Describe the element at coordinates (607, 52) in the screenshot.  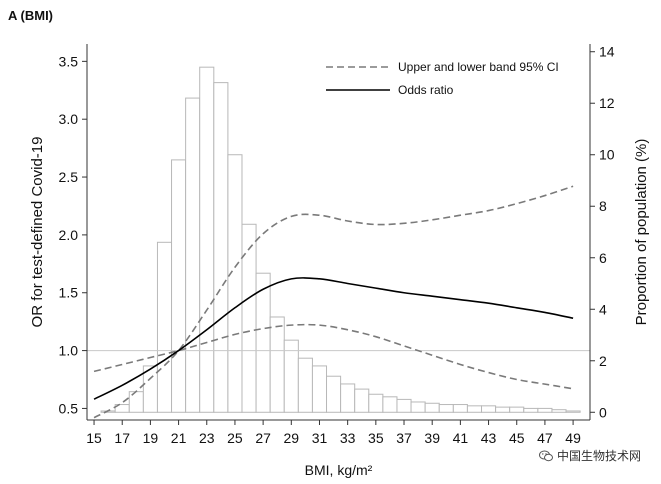
I see `y-right-tick-label: 14` at that location.